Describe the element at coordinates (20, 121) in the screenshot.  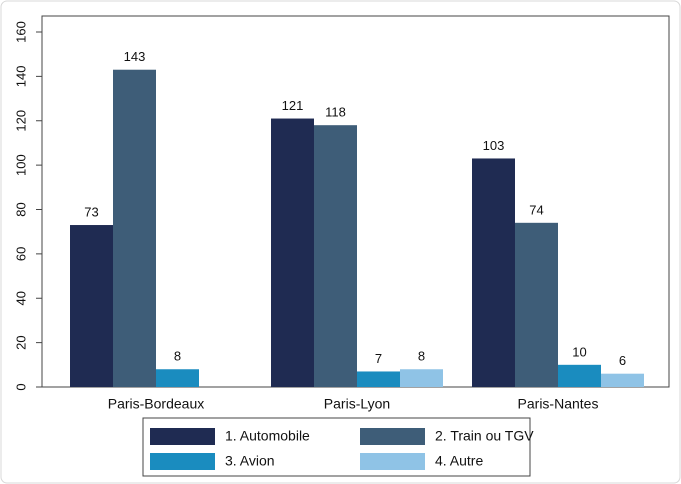
I see `y-tick-label: 120` at that location.